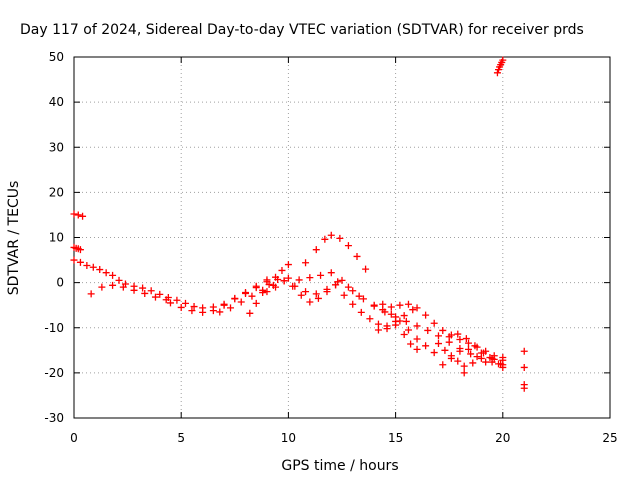 The width and height of the screenshot is (640, 480). I want to click on series-arc-j, so click(397, 337).